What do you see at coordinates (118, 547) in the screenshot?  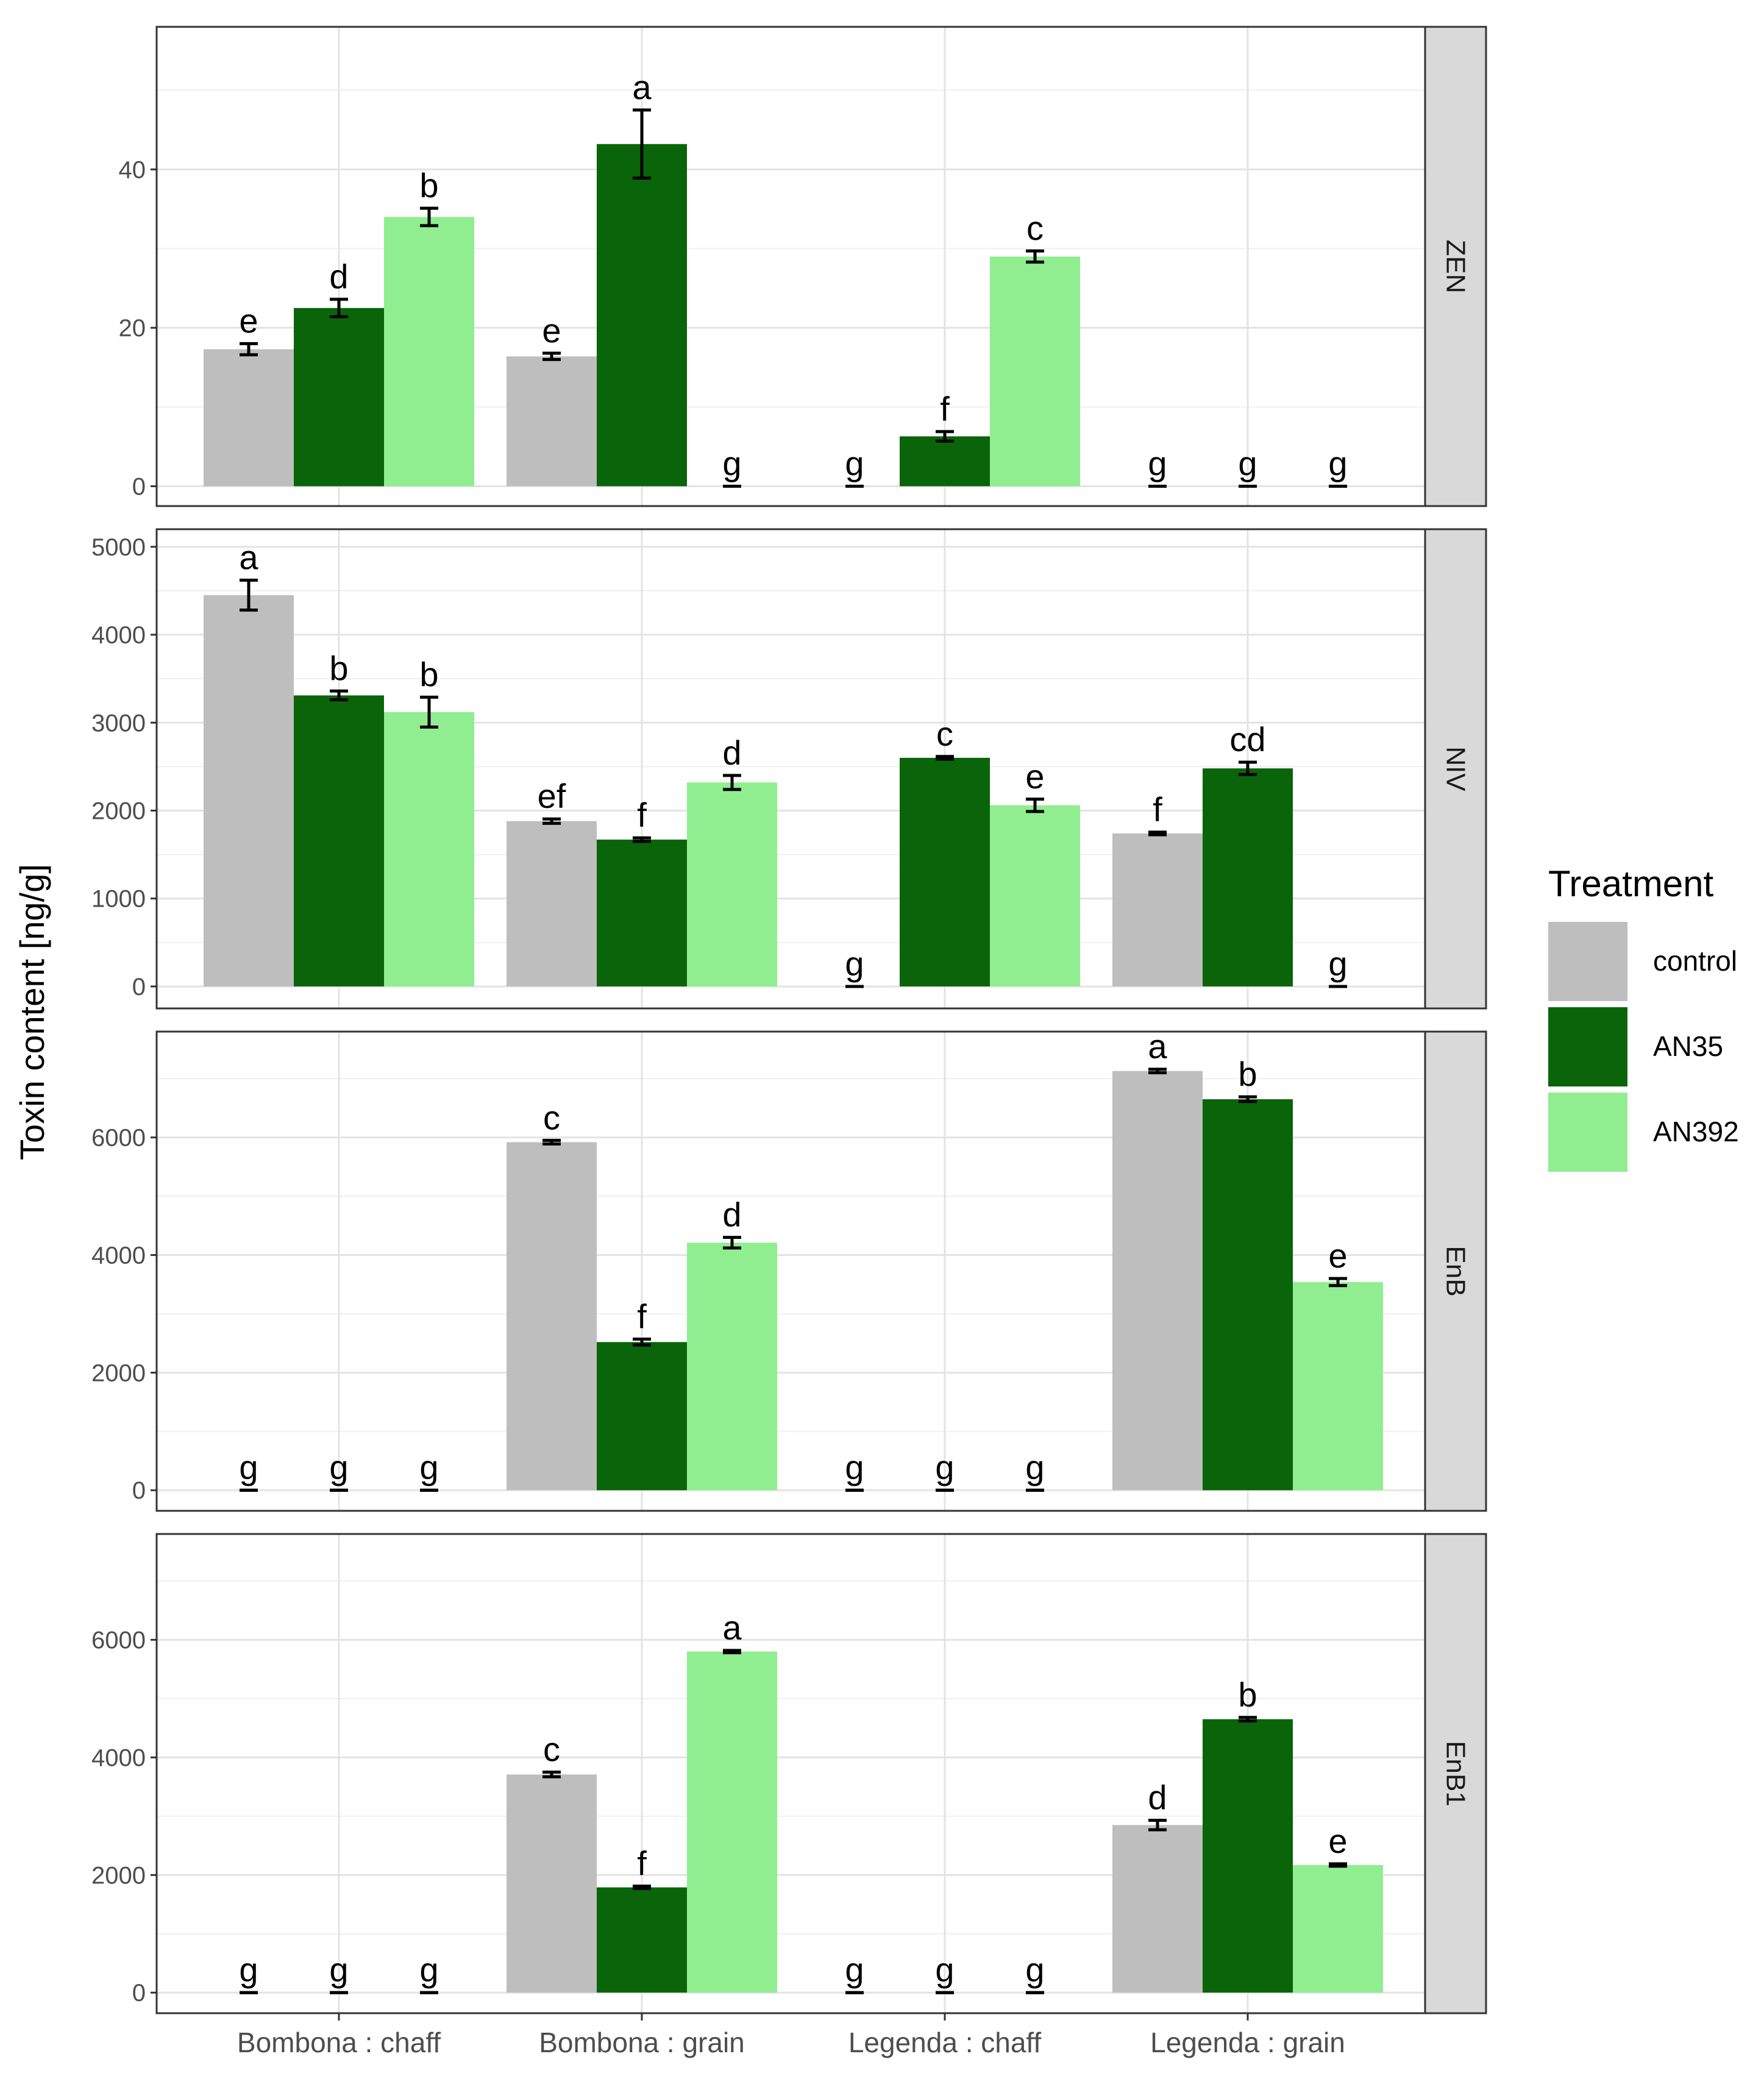 I see `y-tick-label: 5000` at bounding box center [118, 547].